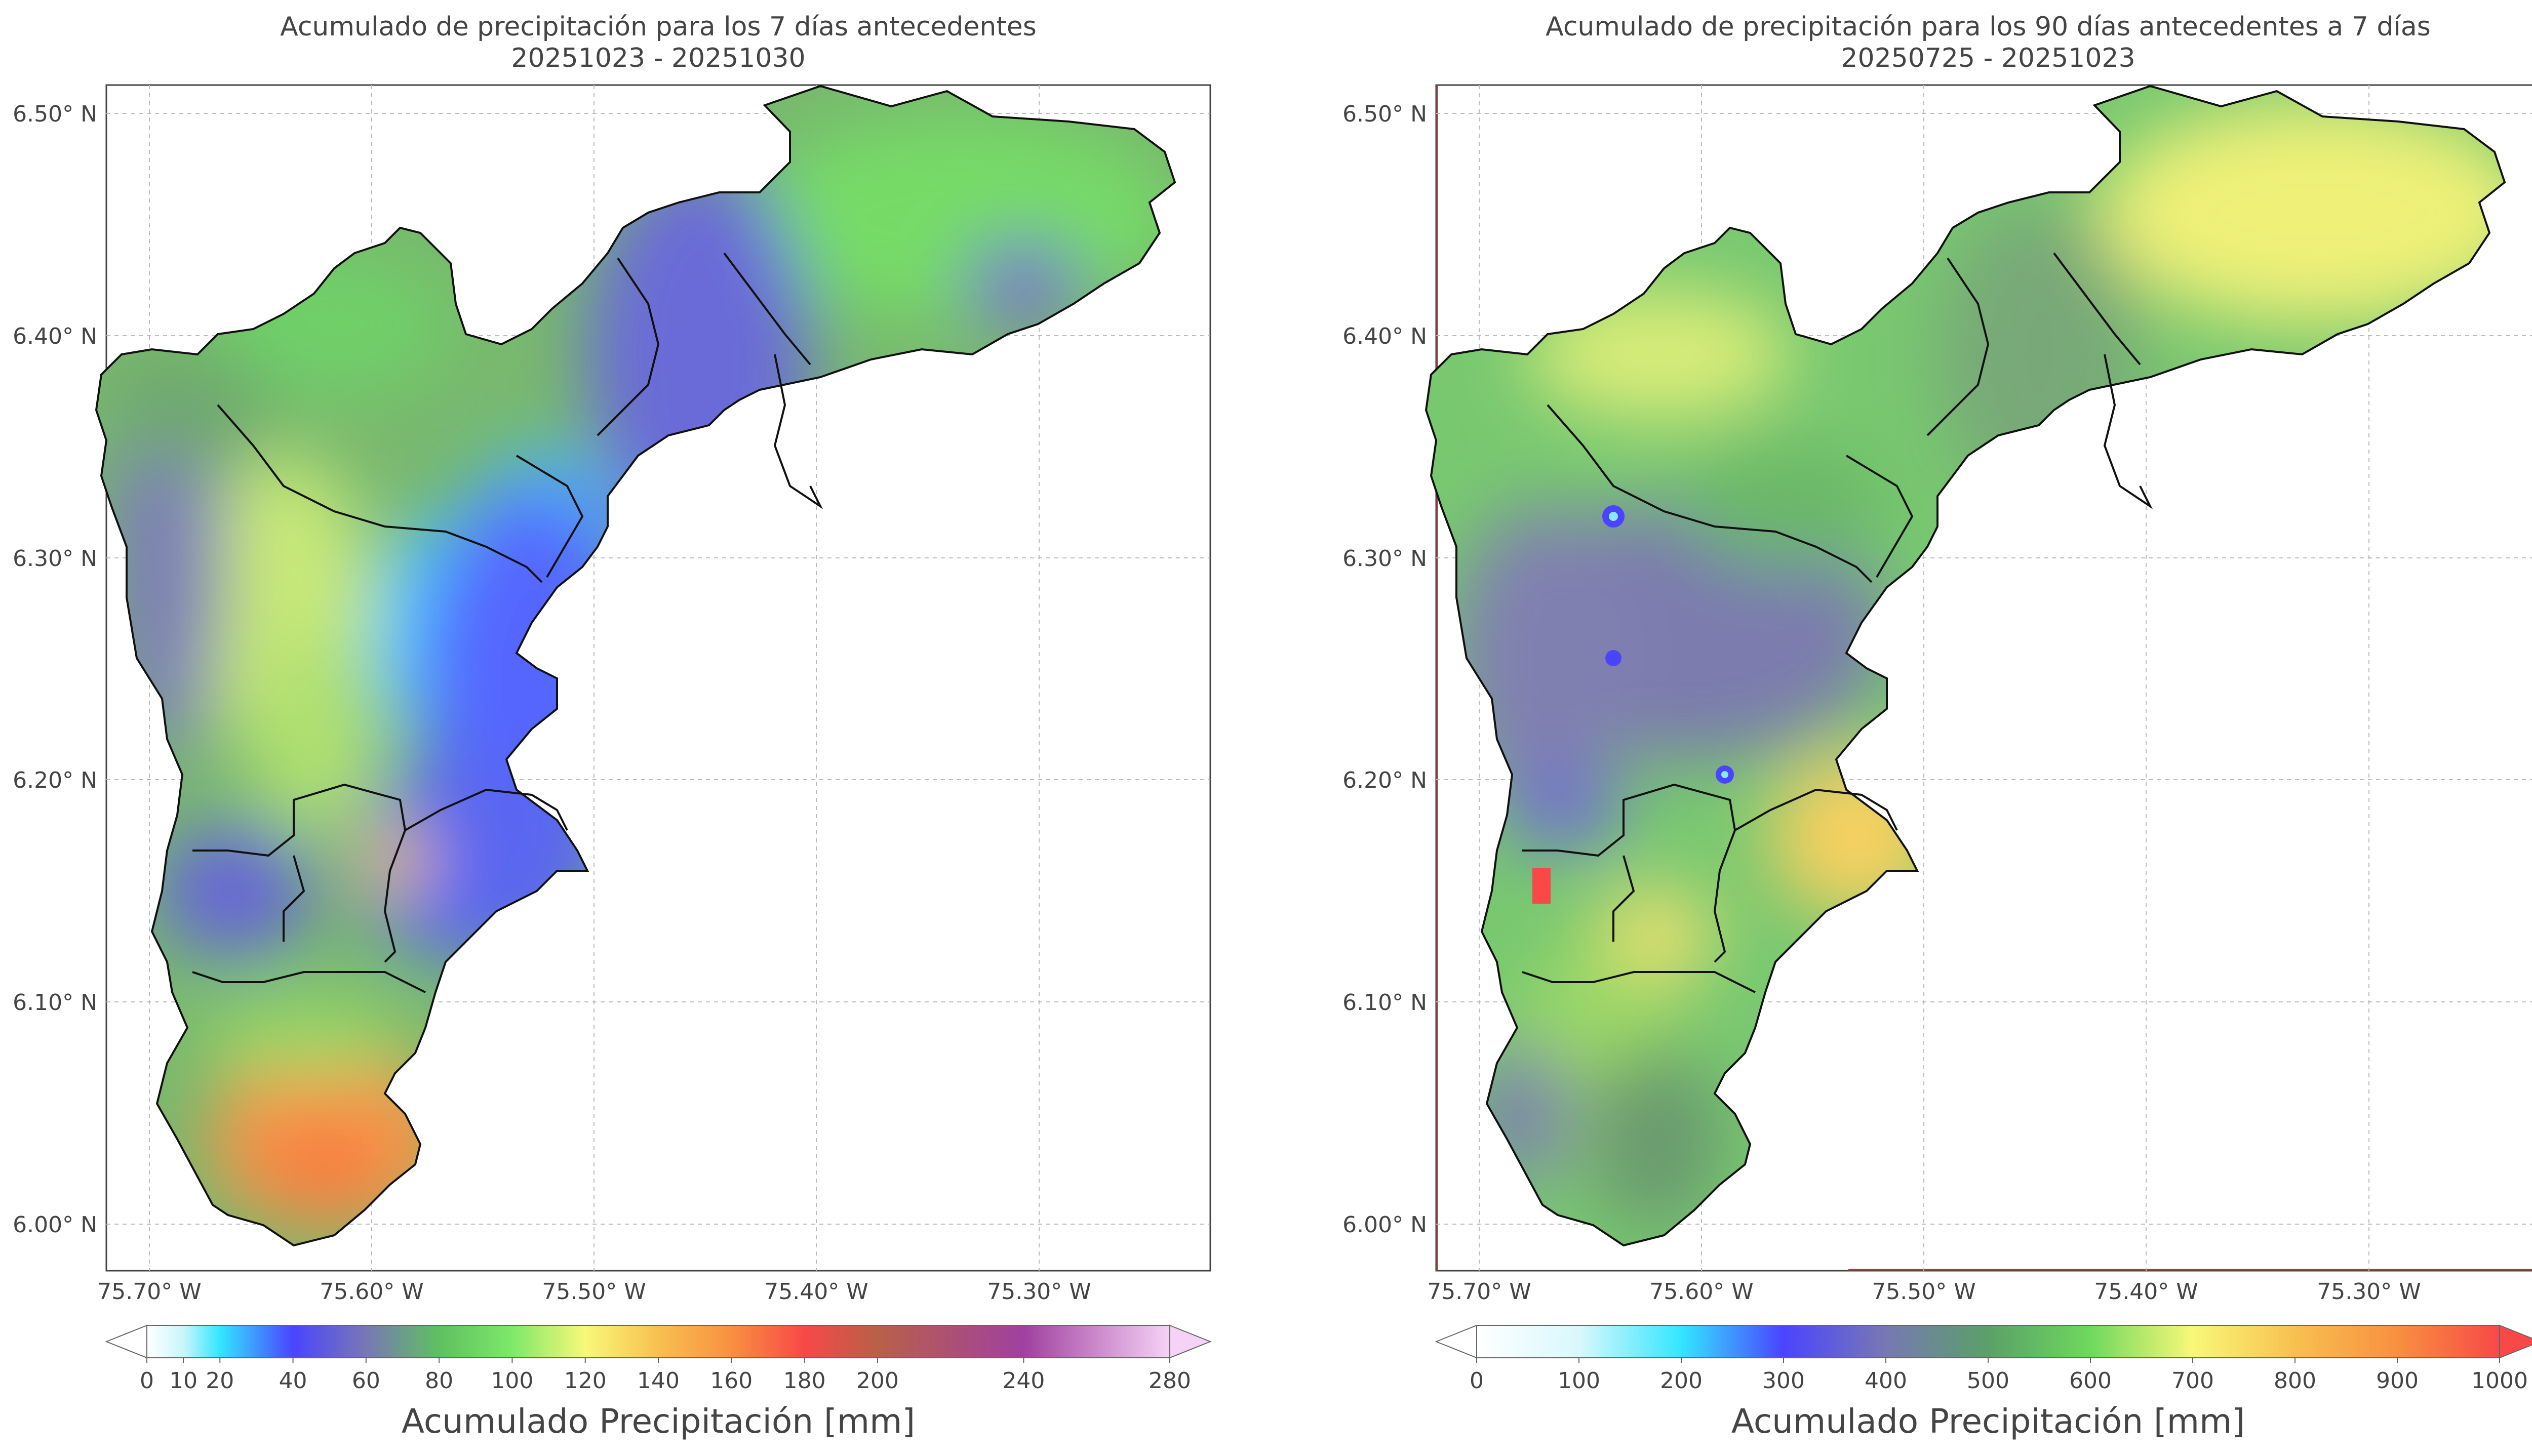 This screenshot has width=2532, height=1456. Describe the element at coordinates (1384, 1003) in the screenshot. I see `right-lat-tick: 6.10° N` at that location.